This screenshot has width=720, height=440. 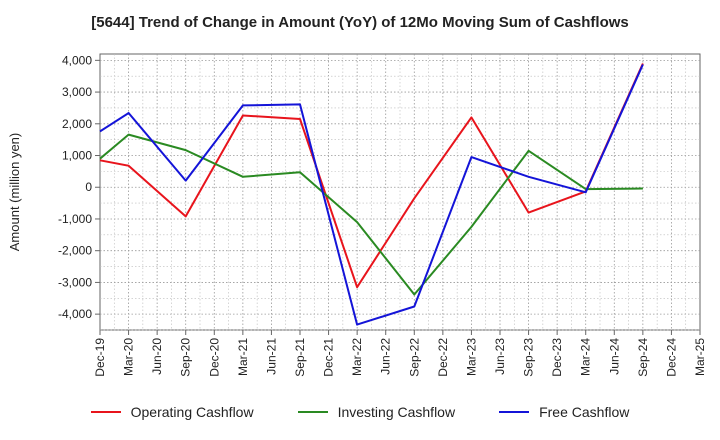 I want to click on x-tick-label: Dec-20, so click(x=214, y=357).